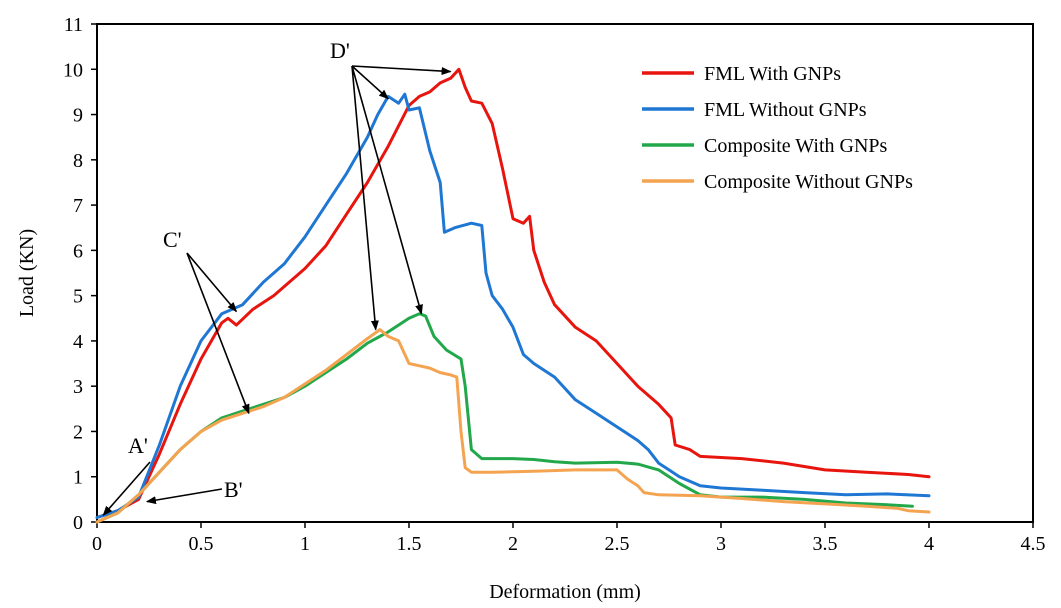  Describe the element at coordinates (78, 251) in the screenshot. I see `y-tick-label: 6` at that location.